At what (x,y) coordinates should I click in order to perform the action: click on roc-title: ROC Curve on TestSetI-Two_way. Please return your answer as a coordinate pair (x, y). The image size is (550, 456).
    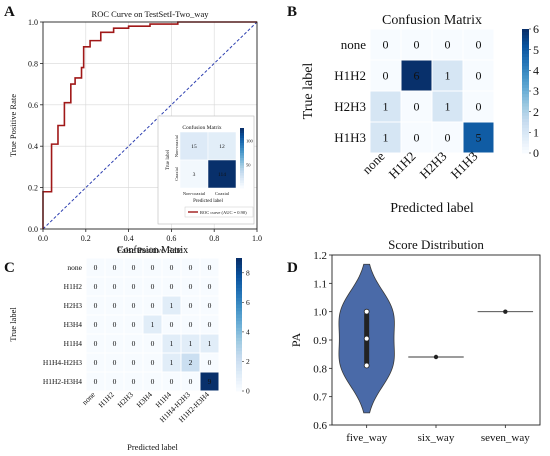
    Looking at the image, I should click on (151, 14).